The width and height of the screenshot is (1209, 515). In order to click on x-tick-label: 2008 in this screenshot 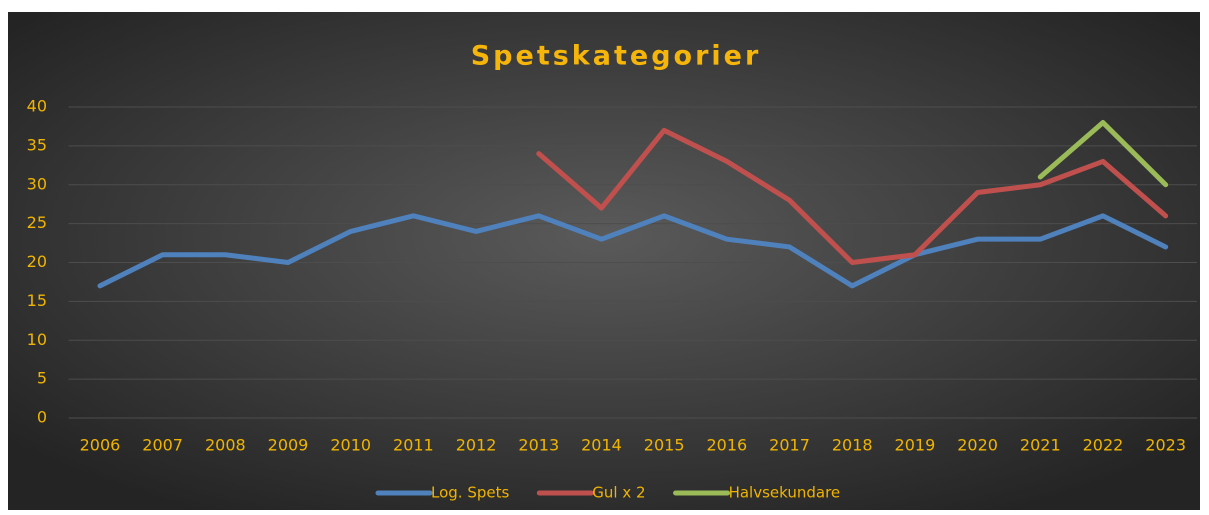, I will do `click(225, 445)`.